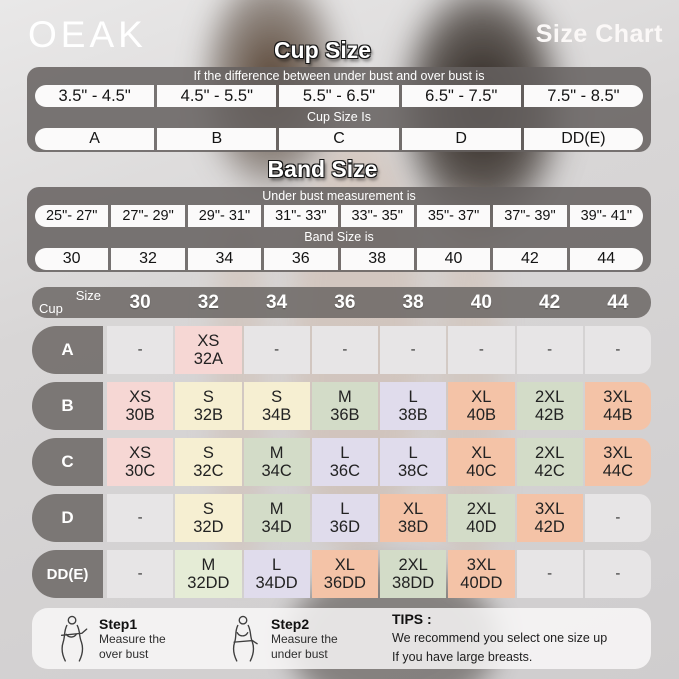  I want to click on band-number-cell: 36, so click(301, 259).